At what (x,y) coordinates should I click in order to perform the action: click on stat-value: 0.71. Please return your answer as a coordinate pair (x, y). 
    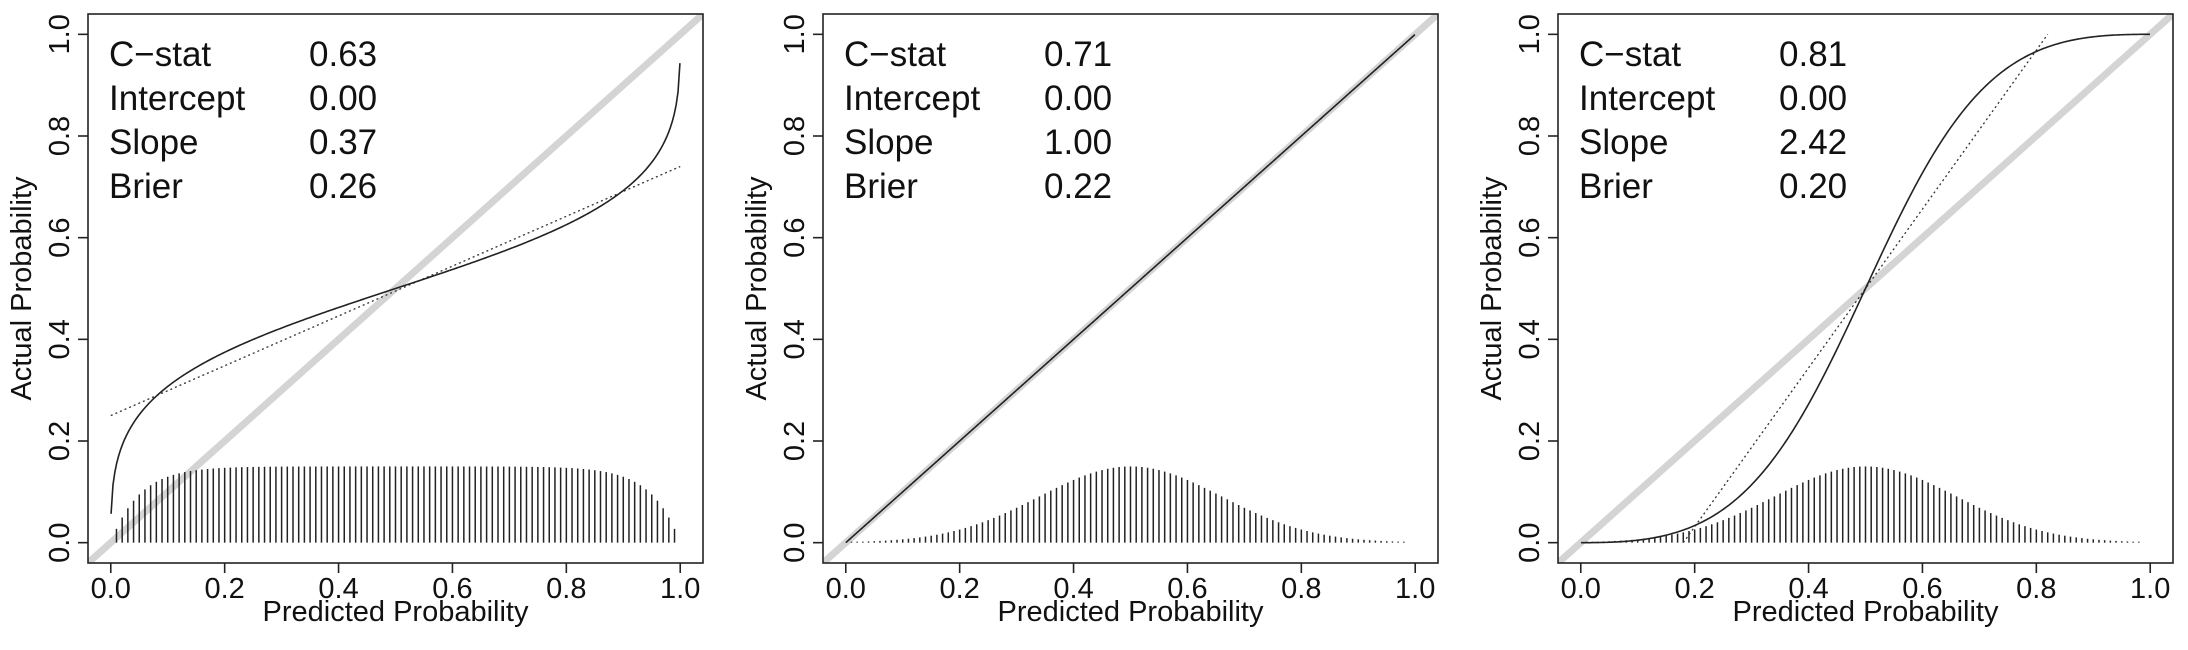
    Looking at the image, I should click on (1078, 54).